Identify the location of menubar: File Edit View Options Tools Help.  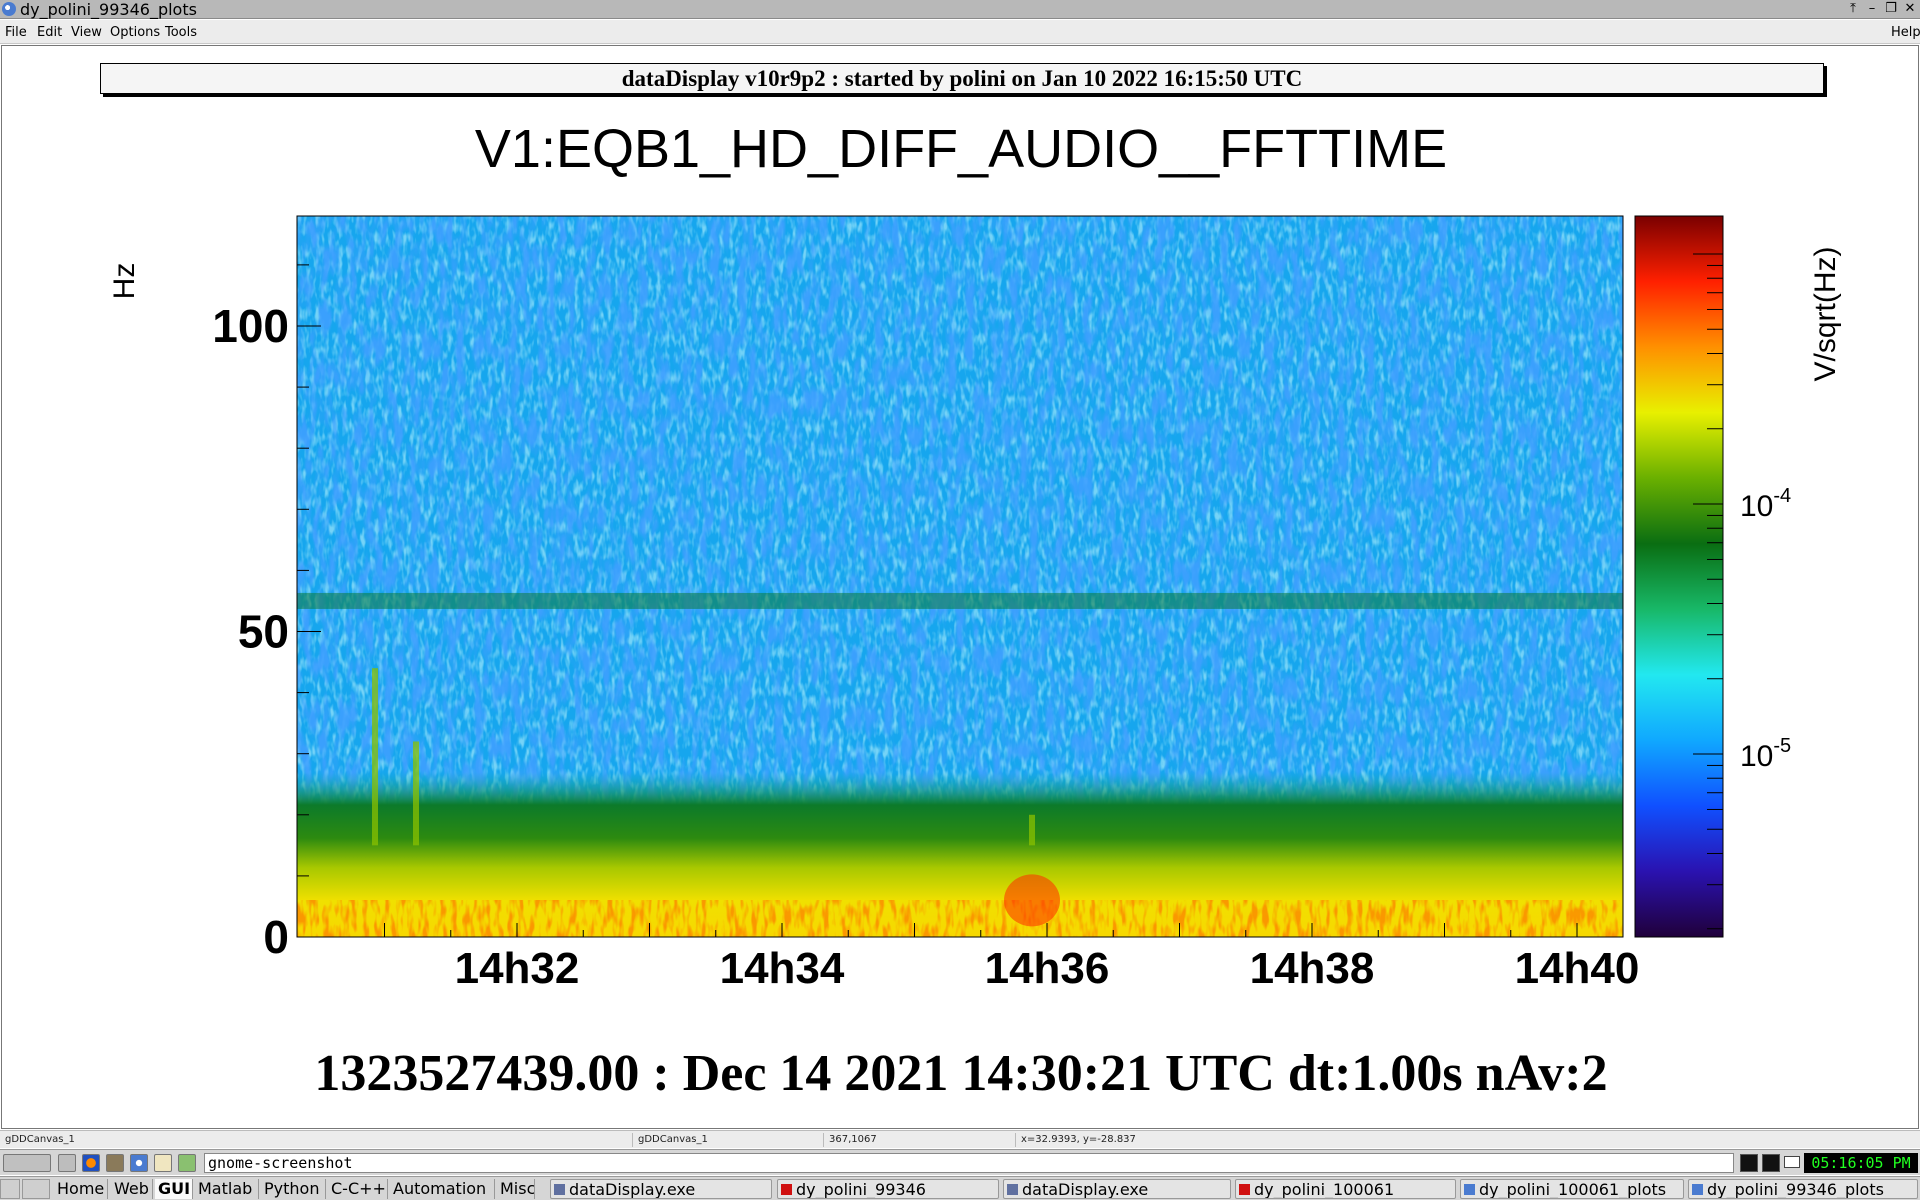
(960, 32).